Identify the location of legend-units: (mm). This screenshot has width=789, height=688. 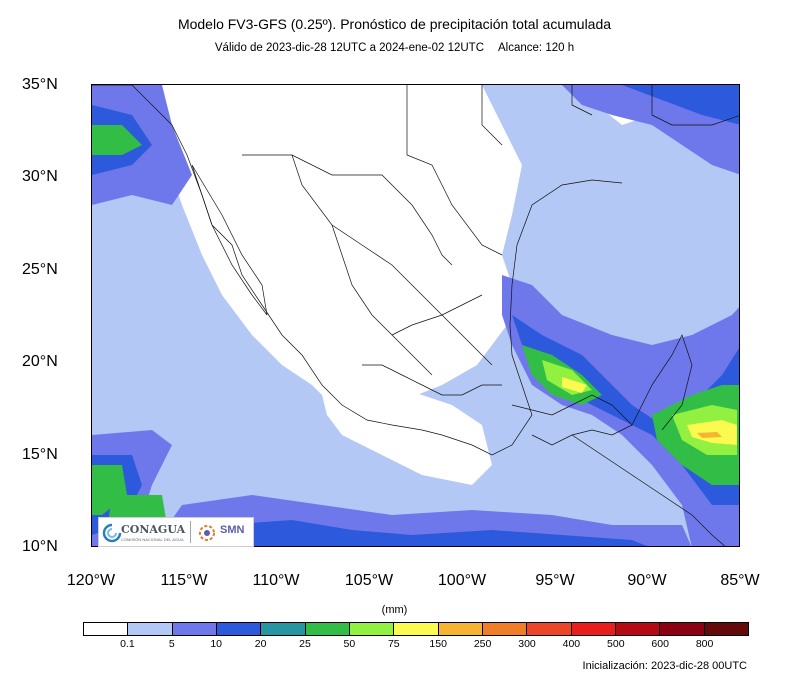
(394, 610).